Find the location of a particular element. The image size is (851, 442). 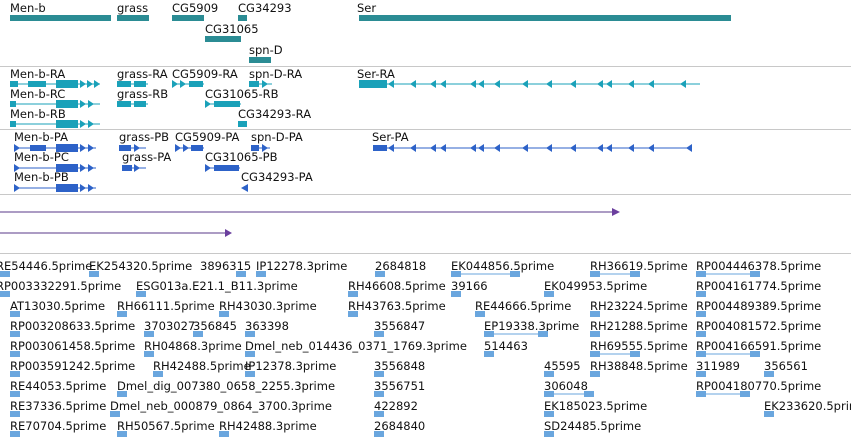

protein-label: spn-D-PA is located at coordinates (277, 137).